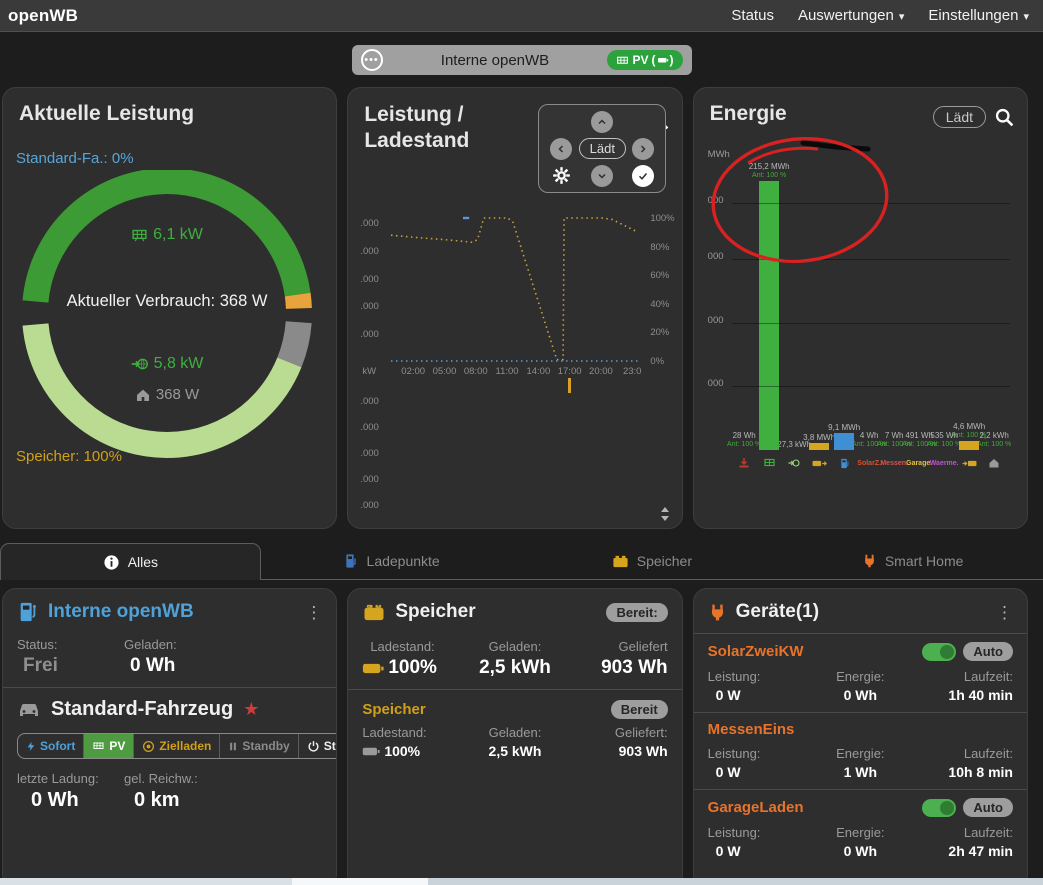  I want to click on plug-icon, so click(717, 612).